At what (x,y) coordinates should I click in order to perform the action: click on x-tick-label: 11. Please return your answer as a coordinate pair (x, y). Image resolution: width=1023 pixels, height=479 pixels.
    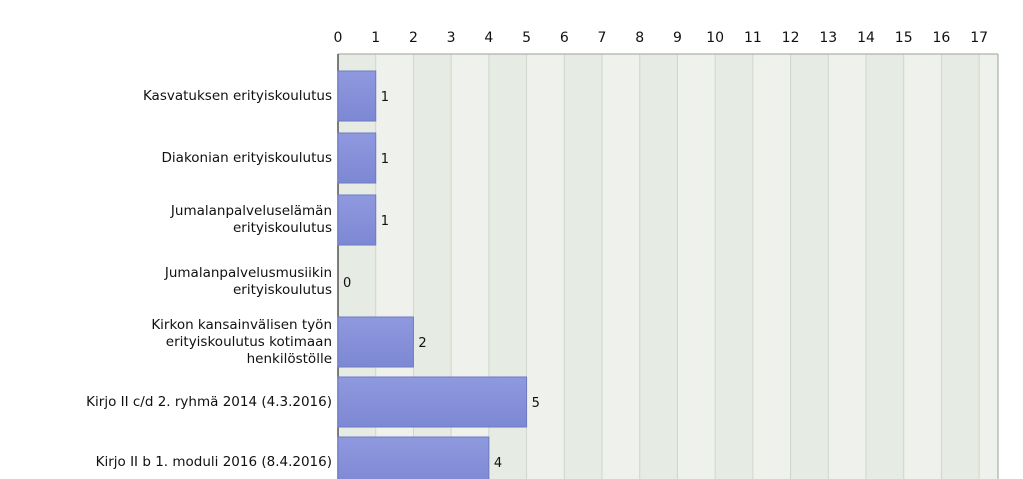
    Looking at the image, I should click on (753, 38).